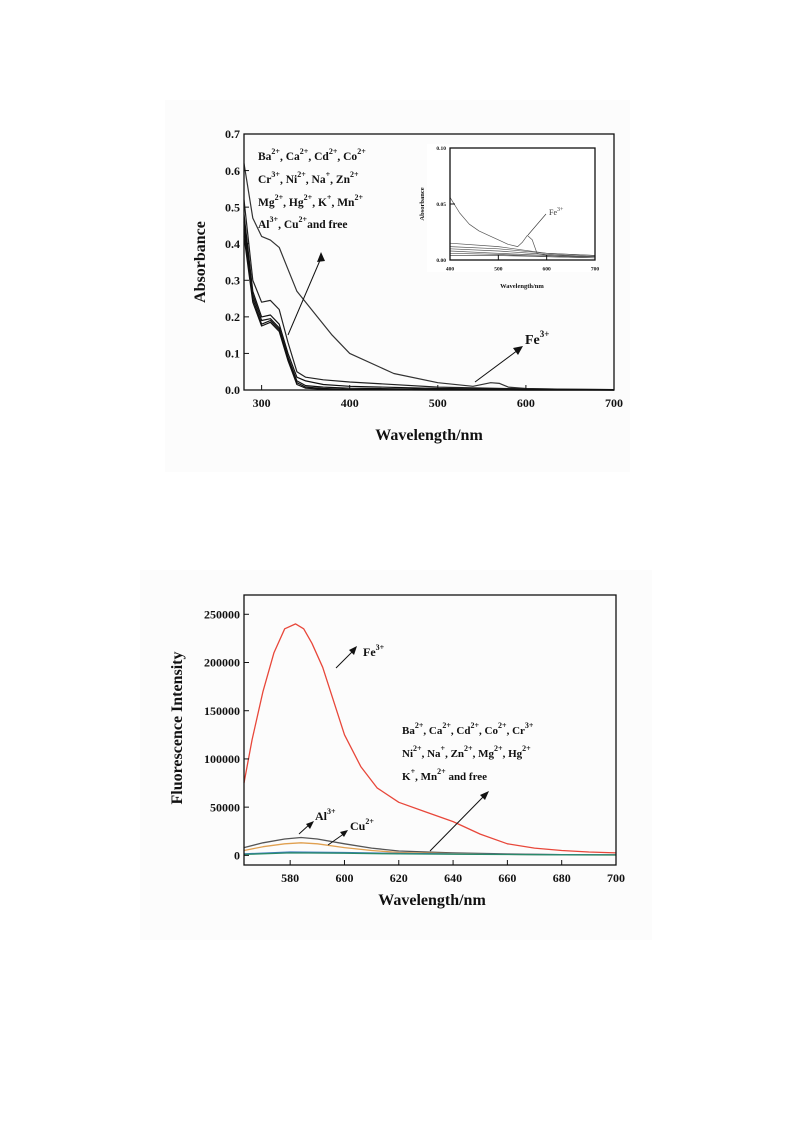 The width and height of the screenshot is (793, 1121). I want to click on svg-text: Ni2+, Na+, Zn2+, Mg2+, Hg2+, so click(466, 752).